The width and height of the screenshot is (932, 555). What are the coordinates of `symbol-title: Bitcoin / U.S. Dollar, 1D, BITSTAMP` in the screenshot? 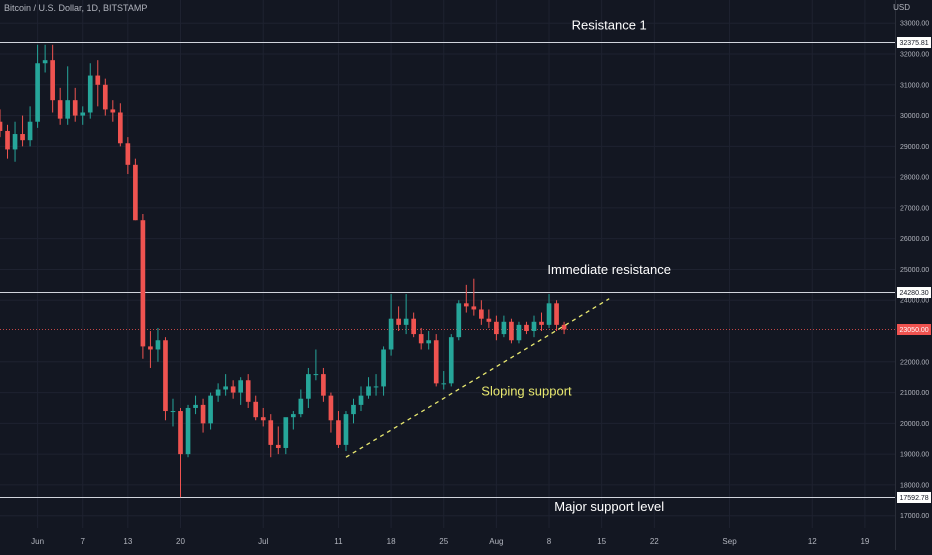 It's located at (76, 8).